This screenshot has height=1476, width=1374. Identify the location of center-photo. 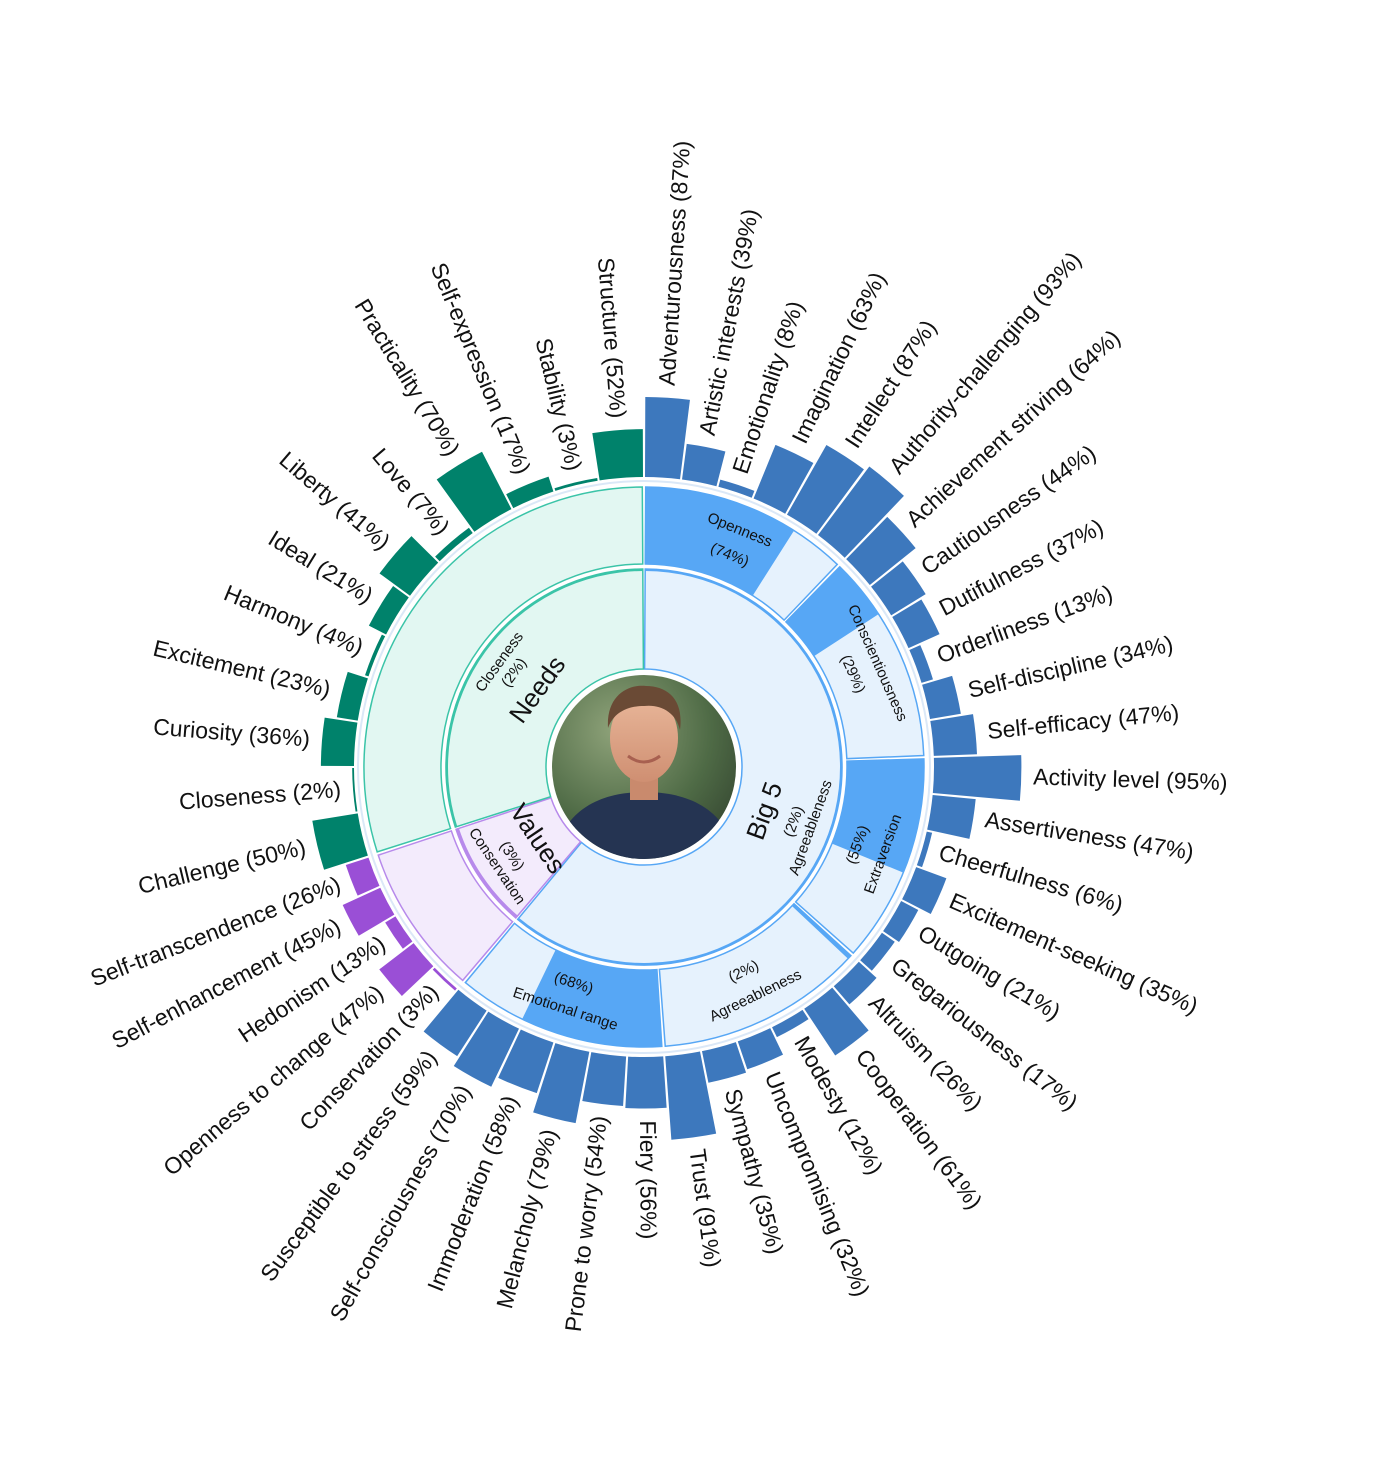
(644, 767).